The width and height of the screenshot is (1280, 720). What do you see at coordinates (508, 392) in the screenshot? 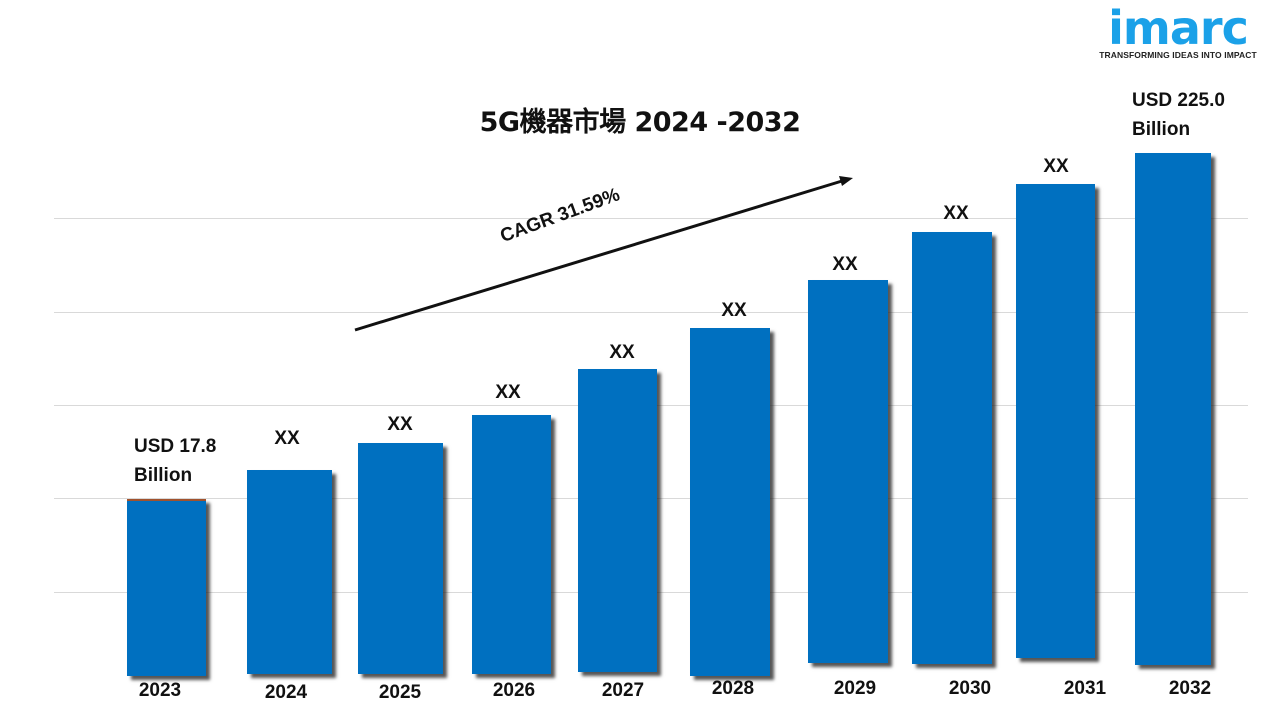
I see `value-label-2026: XX` at bounding box center [508, 392].